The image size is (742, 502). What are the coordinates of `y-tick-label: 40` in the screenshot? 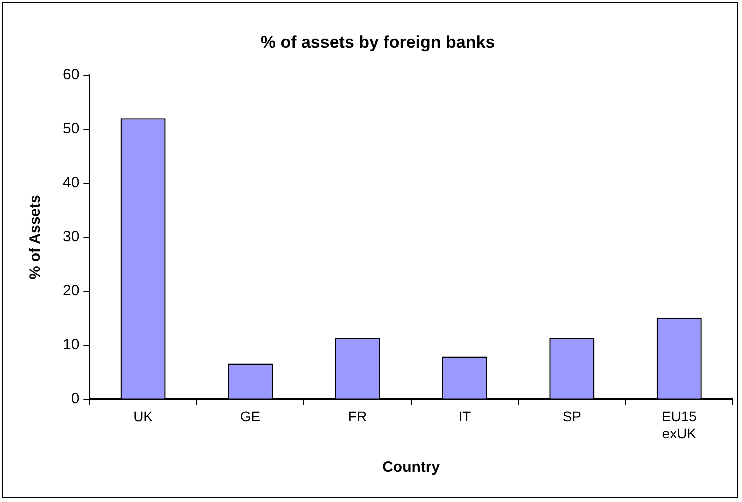 It's located at (71, 183).